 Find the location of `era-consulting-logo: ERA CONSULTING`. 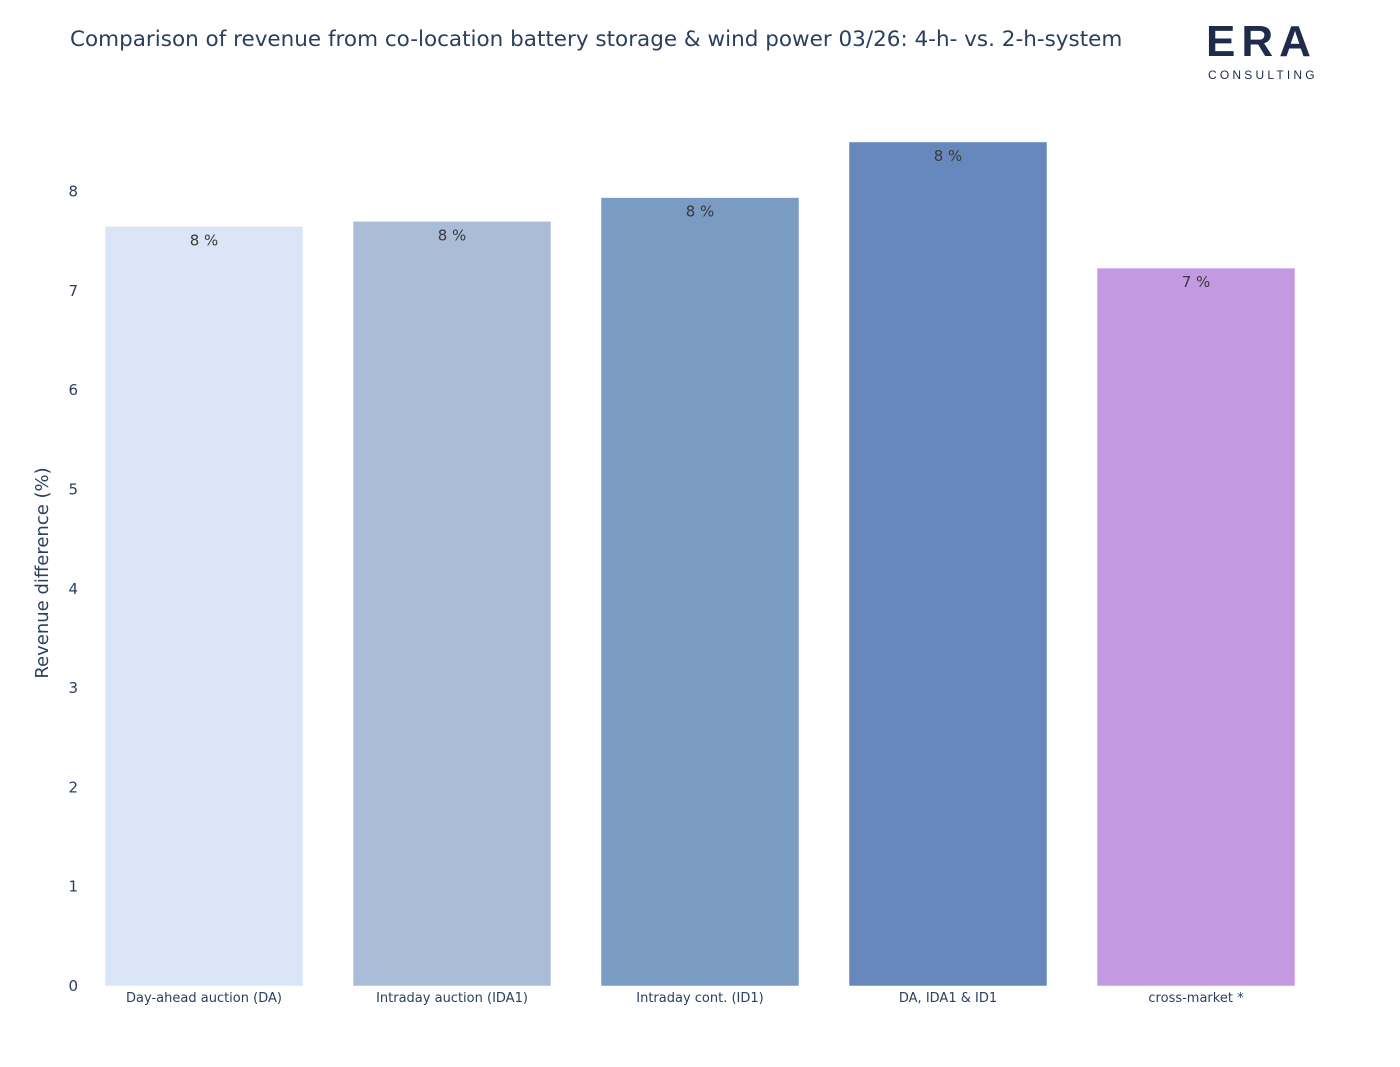

era-consulting-logo: ERA CONSULTING is located at coordinates (1264, 50).